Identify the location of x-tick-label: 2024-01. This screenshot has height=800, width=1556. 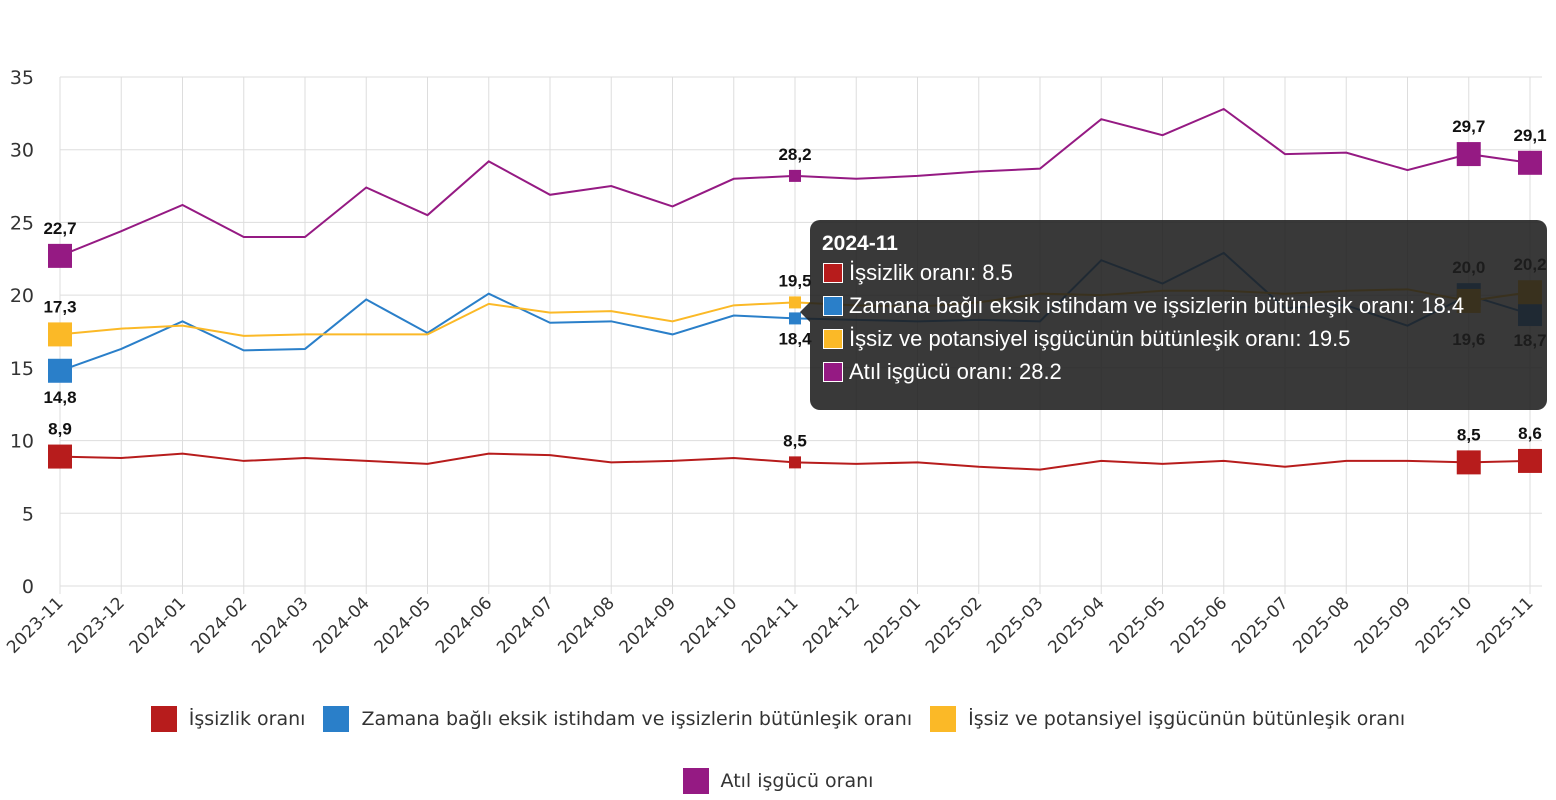
(158, 625).